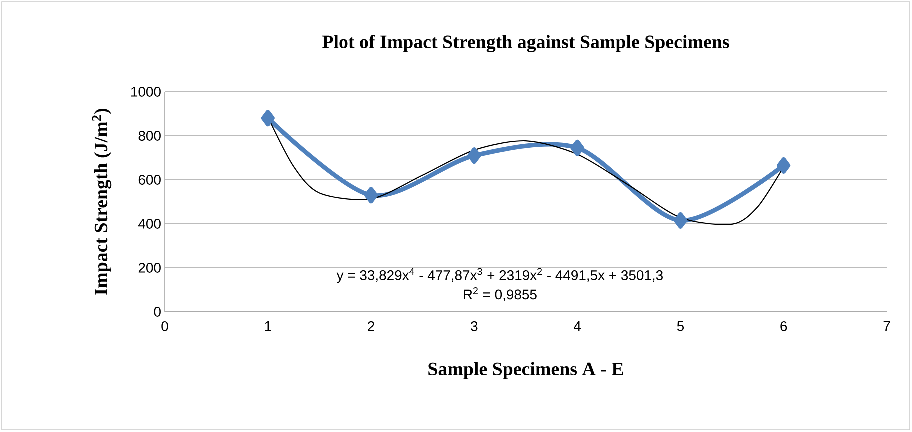 Image resolution: width=912 pixels, height=432 pixels. Describe the element at coordinates (146, 92) in the screenshot. I see `y-tick-label: 1000` at that location.